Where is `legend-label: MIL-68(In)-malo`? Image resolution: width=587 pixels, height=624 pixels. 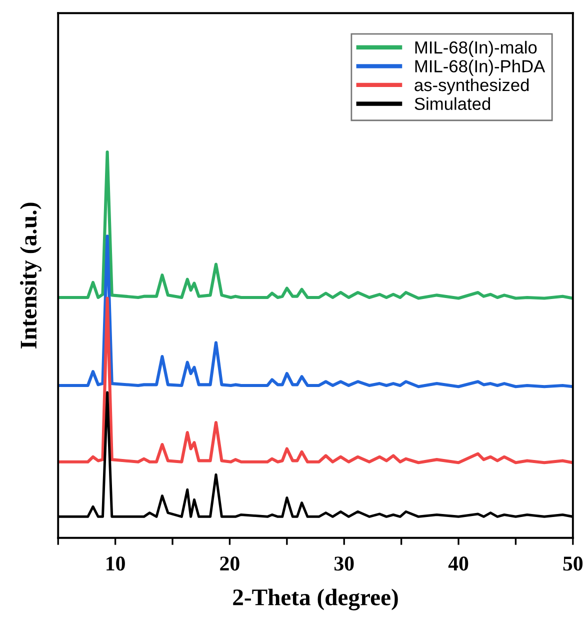 legend-label: MIL-68(In)-malo is located at coordinates (476, 49).